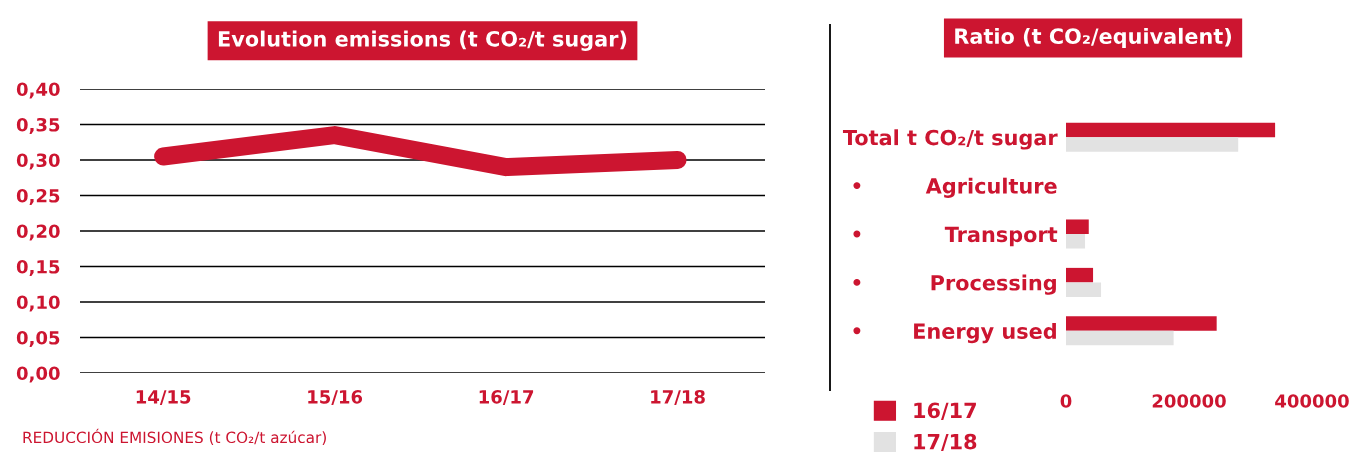 The height and width of the screenshot is (467, 1354). What do you see at coordinates (38, 303) in the screenshot?
I see `y-tick-label: 0,10` at bounding box center [38, 303].